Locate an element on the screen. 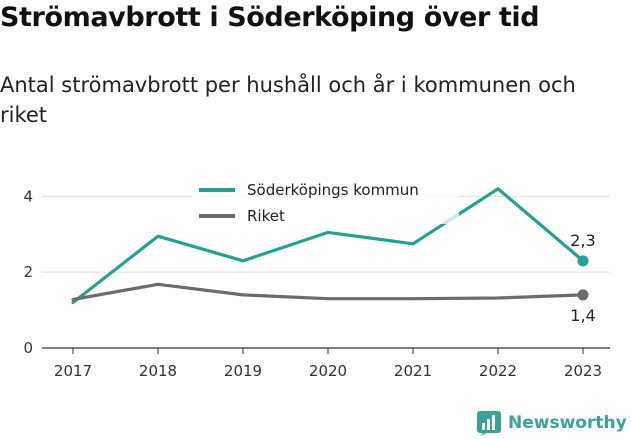 The height and width of the screenshot is (439, 631). x-tick-label: 2019 is located at coordinates (243, 371).